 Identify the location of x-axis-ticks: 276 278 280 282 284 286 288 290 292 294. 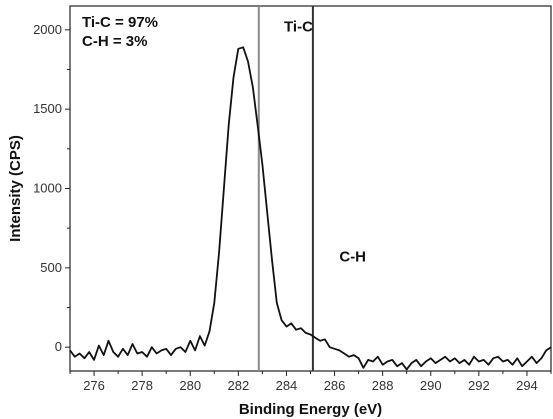
(310, 382).